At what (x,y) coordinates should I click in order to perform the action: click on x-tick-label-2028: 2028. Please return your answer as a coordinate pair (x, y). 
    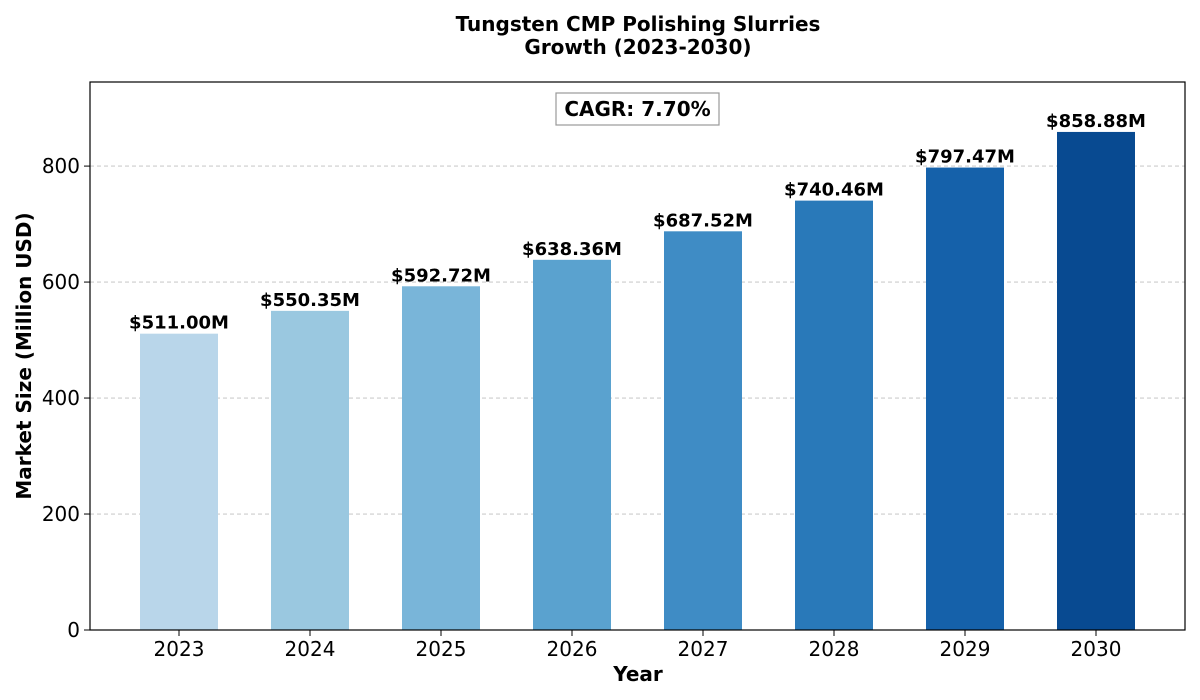
    Looking at the image, I should click on (834, 649).